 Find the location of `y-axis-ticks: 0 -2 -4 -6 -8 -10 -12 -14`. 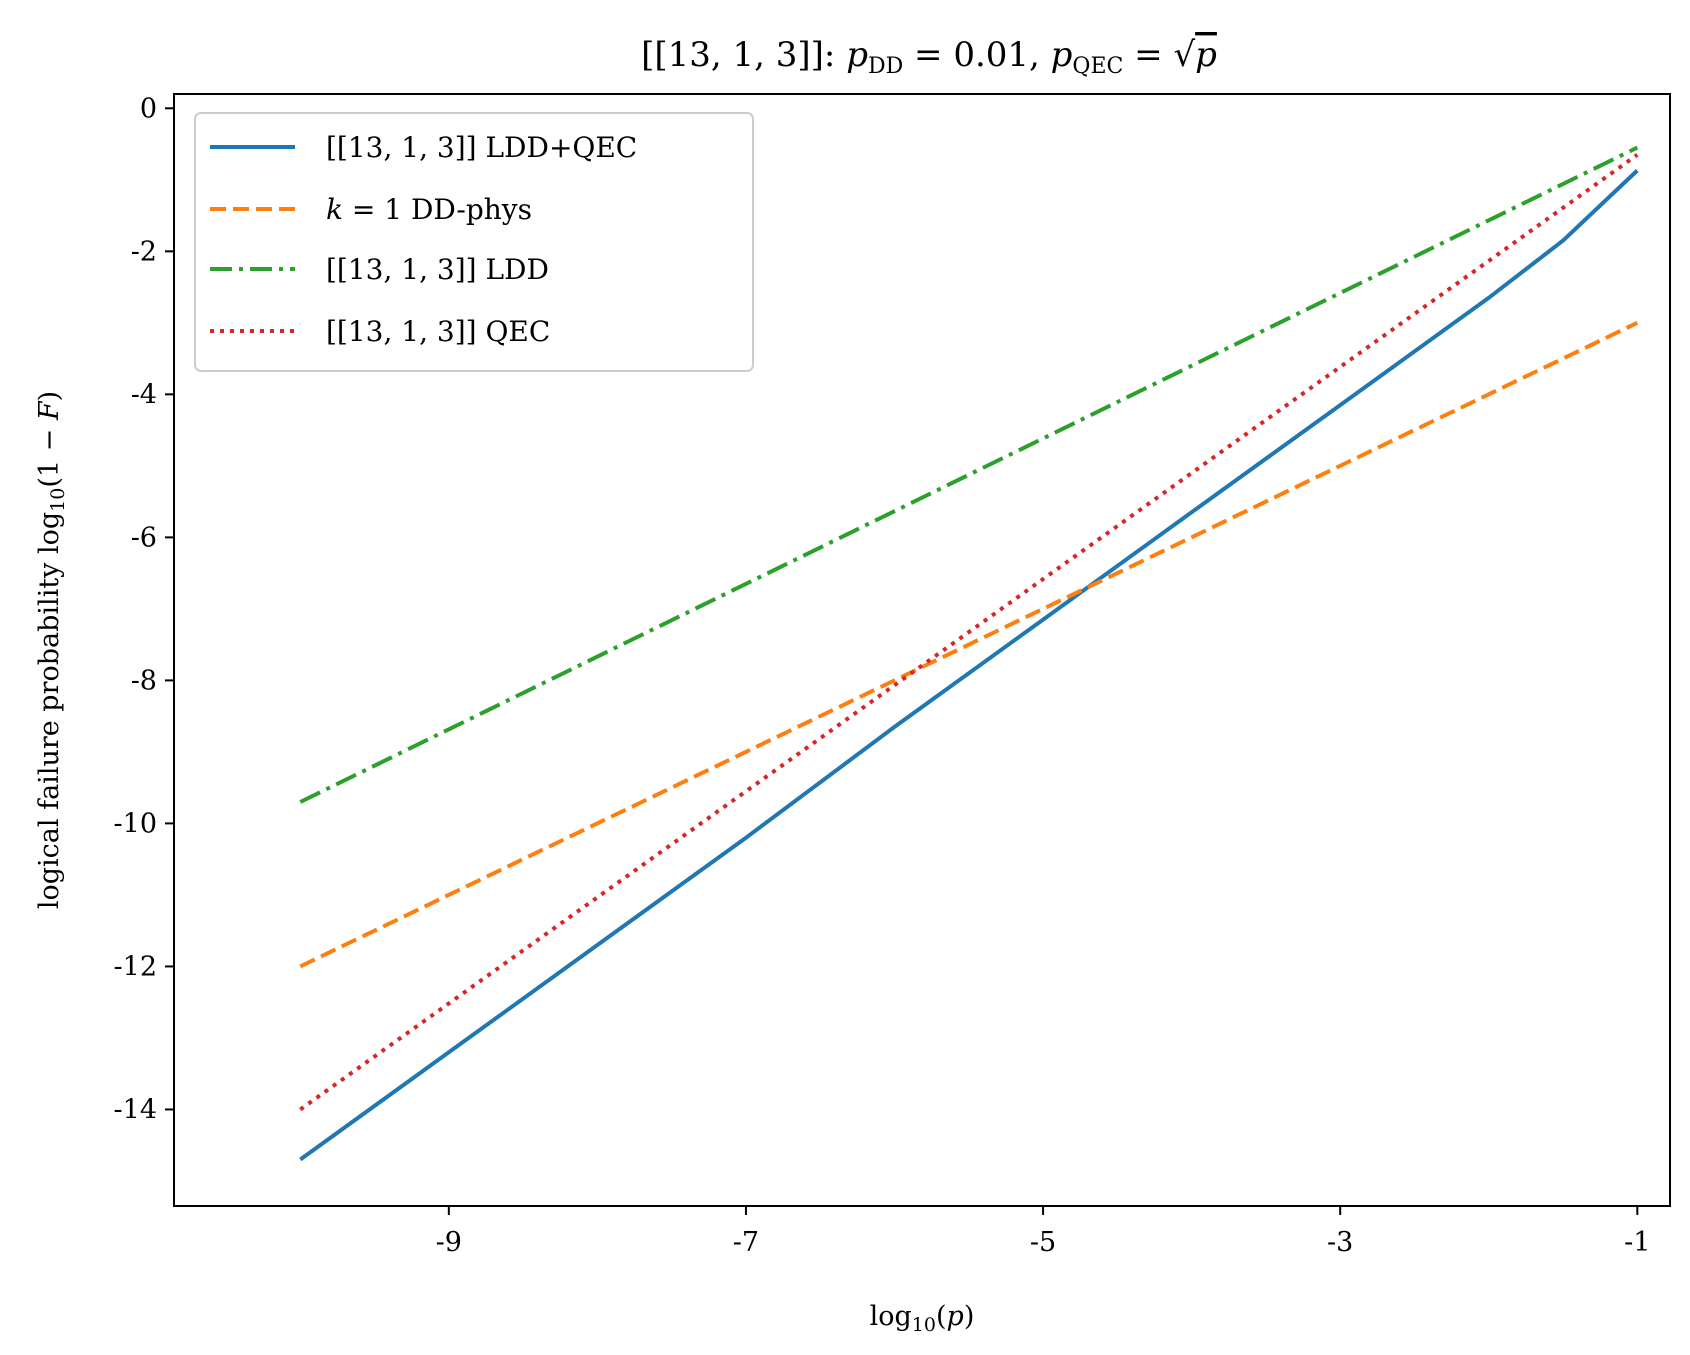

y-axis-ticks: 0 -2 -4 -6 -8 -10 -12 -14 is located at coordinates (144, 609).